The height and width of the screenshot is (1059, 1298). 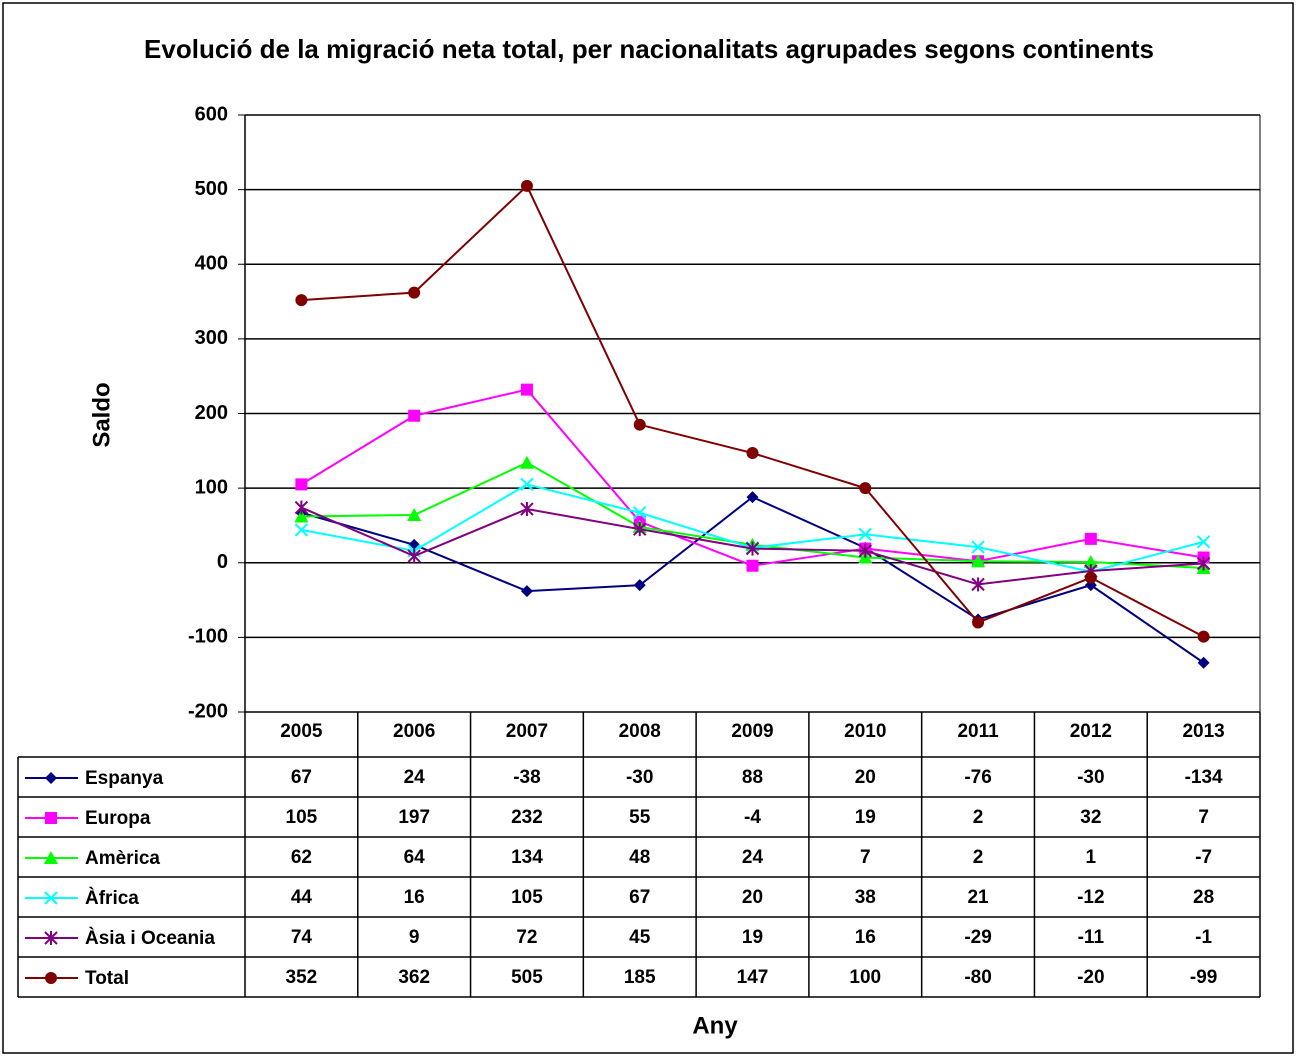 What do you see at coordinates (753, 977) in the screenshot?
I see `table-value: 147` at bounding box center [753, 977].